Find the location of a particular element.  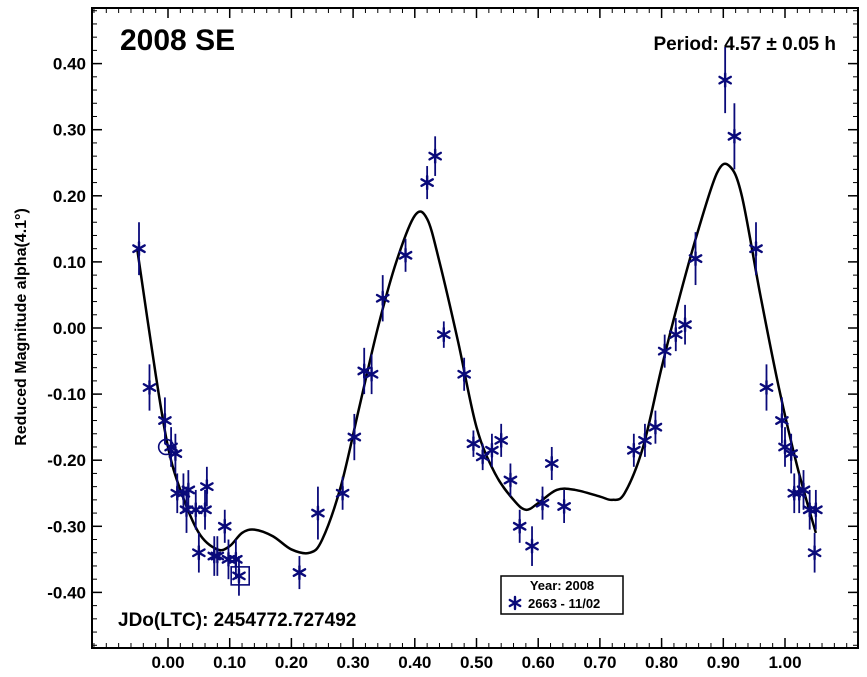

x-tick-label: 0.40 is located at coordinates (414, 662).